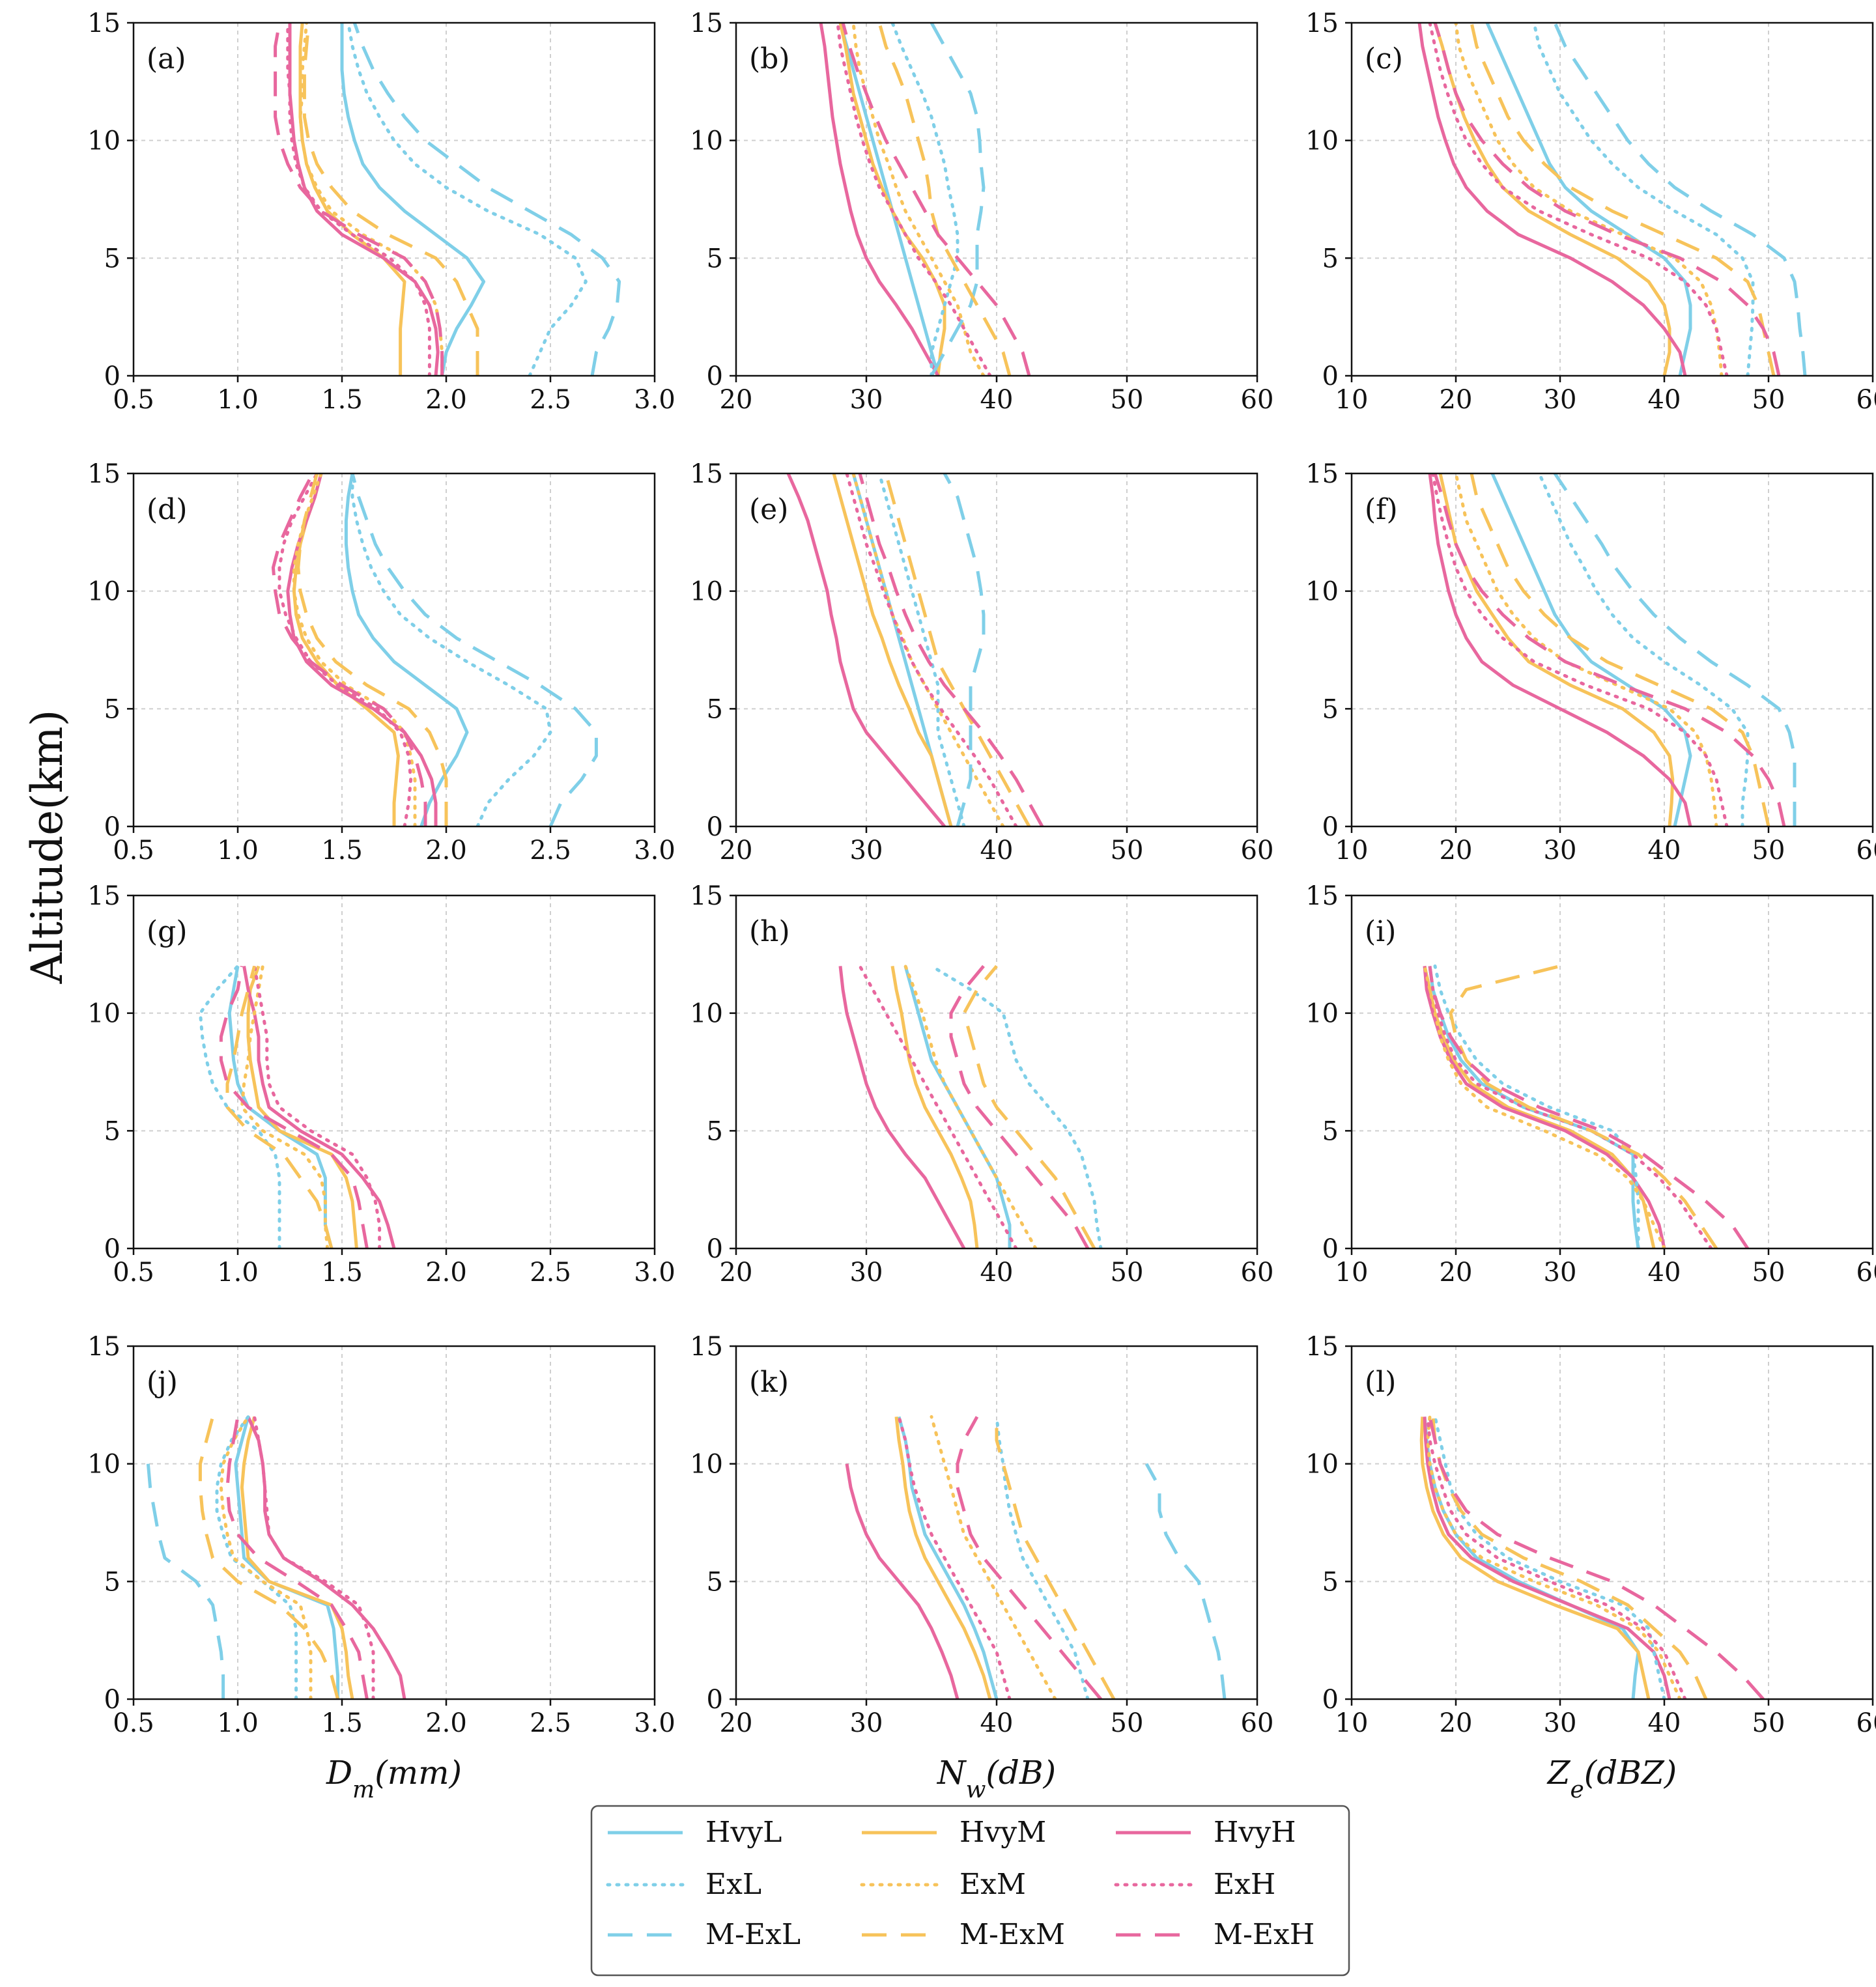 The width and height of the screenshot is (1876, 1987). I want to click on panel-label: (h), so click(770, 931).